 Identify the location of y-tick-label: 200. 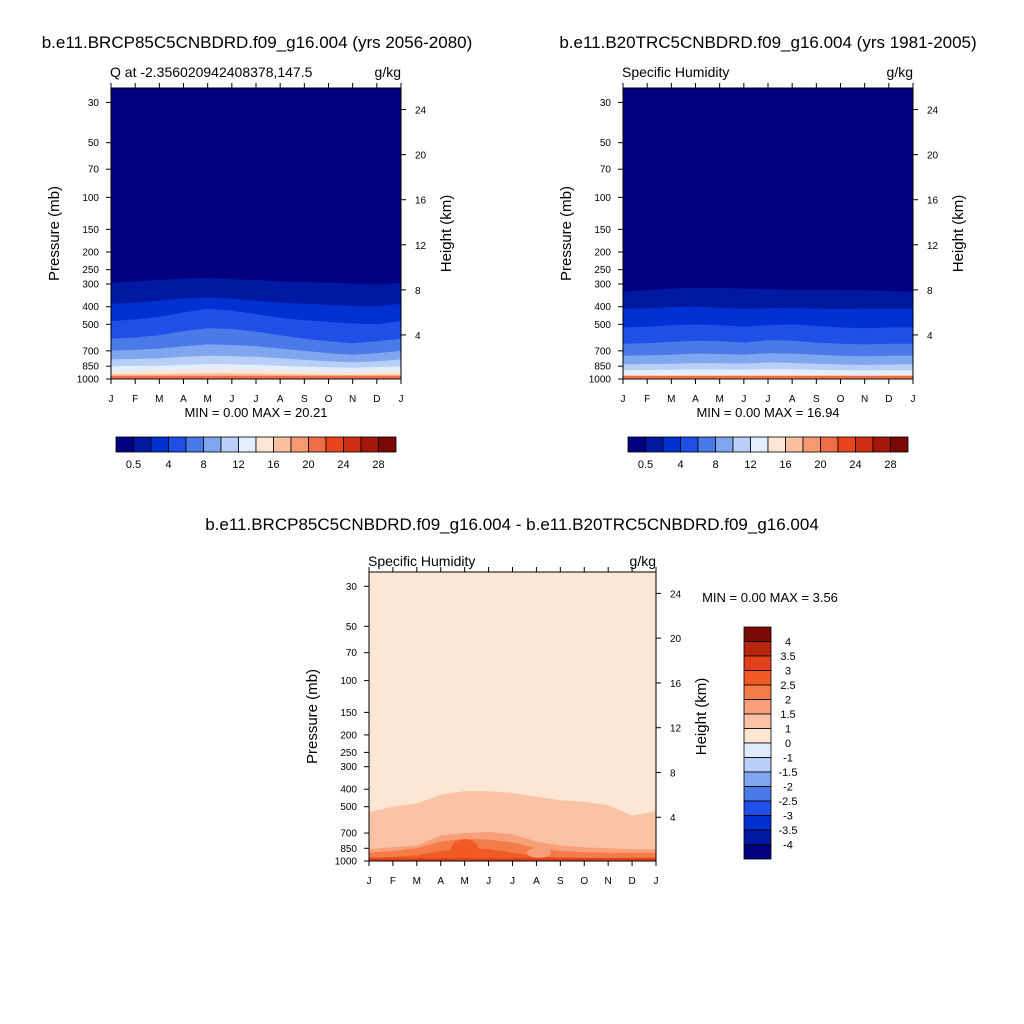
(348, 735).